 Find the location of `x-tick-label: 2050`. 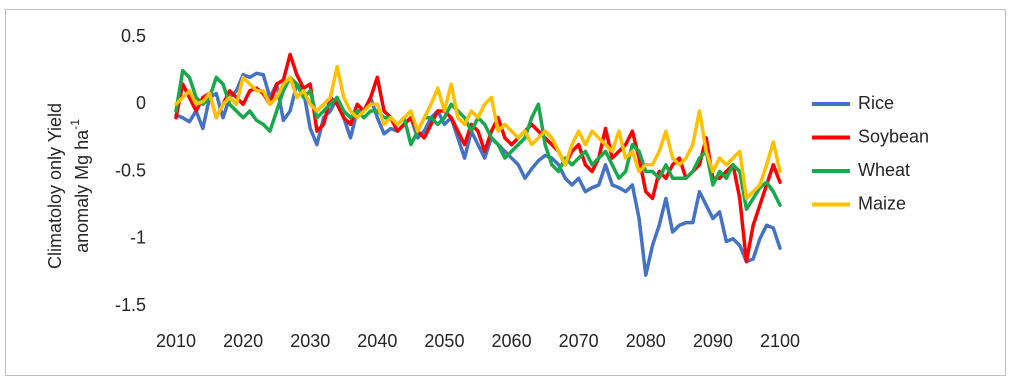

x-tick-label: 2050 is located at coordinates (444, 341).